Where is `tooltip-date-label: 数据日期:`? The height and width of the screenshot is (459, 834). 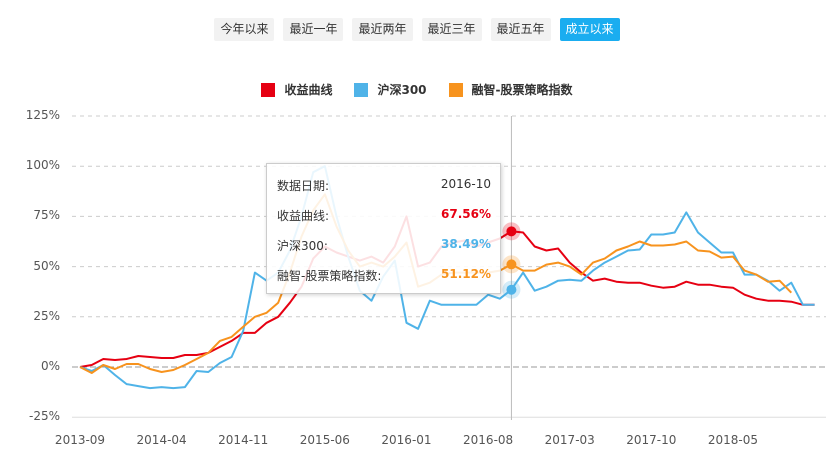
tooltip-date-label: 数据日期: is located at coordinates (303, 186).